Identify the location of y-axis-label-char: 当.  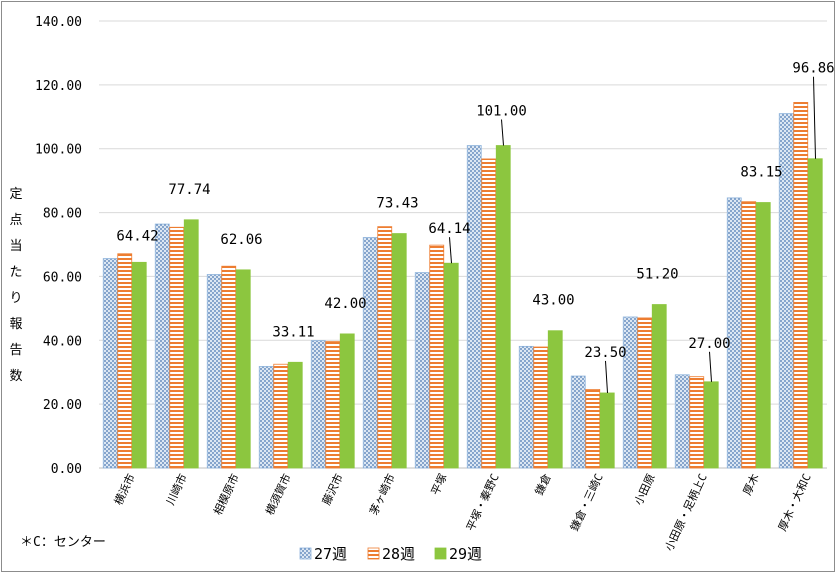
(15, 246).